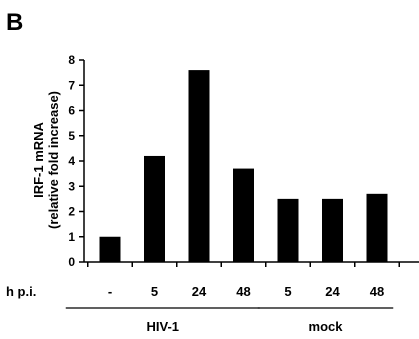  What do you see at coordinates (71, 212) in the screenshot?
I see `y-tick-label: 2` at bounding box center [71, 212].